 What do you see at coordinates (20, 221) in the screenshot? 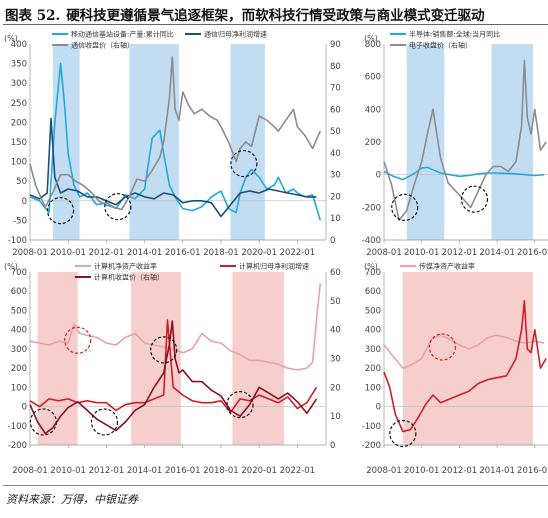
I see `y-tick-label: -50` at bounding box center [20, 221].